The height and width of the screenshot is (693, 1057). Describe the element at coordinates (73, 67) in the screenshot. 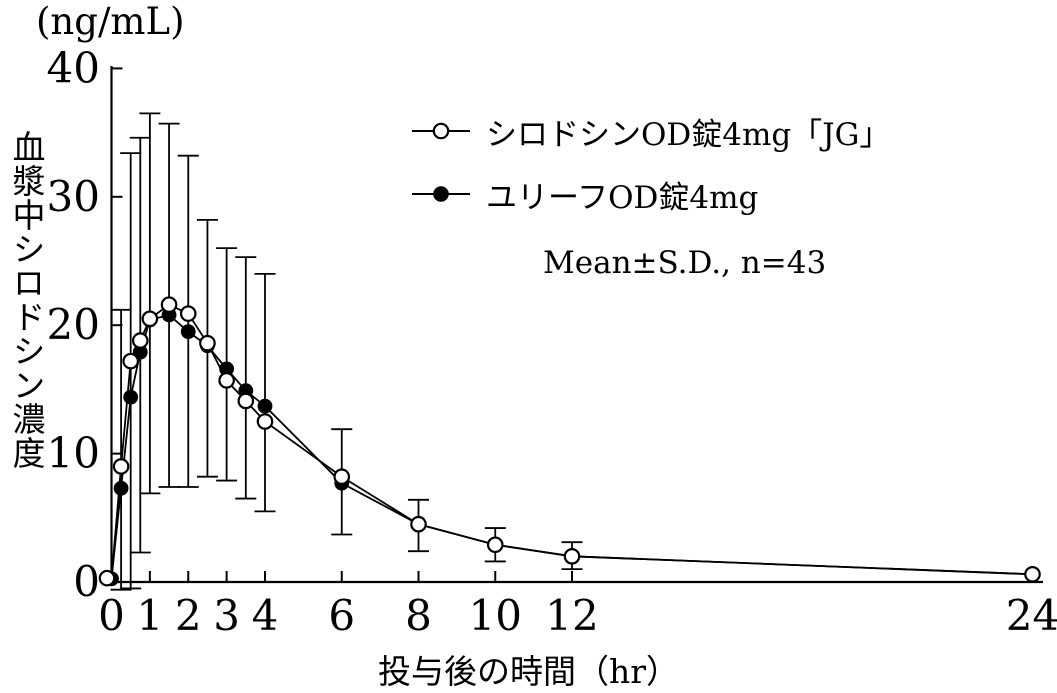

I see `y-tick-label: 40` at that location.